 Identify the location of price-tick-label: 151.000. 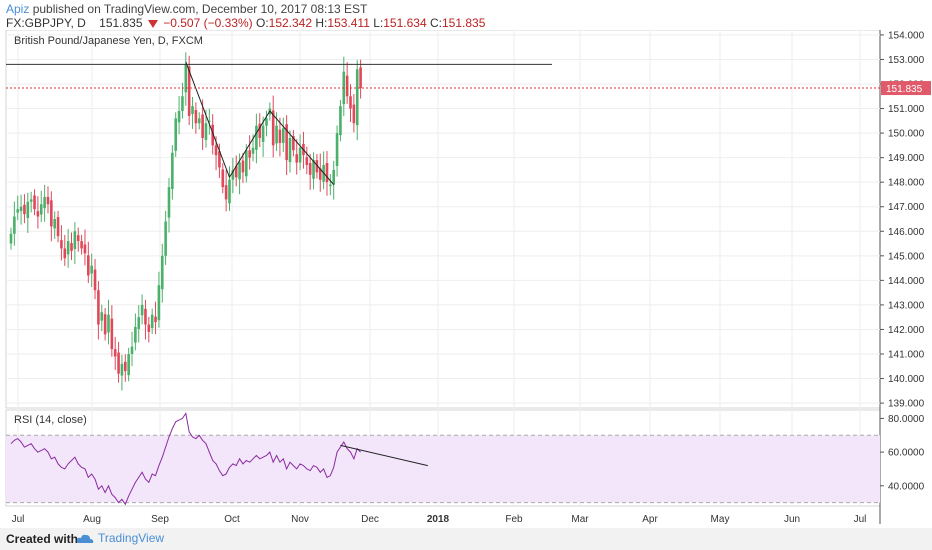
(906, 109).